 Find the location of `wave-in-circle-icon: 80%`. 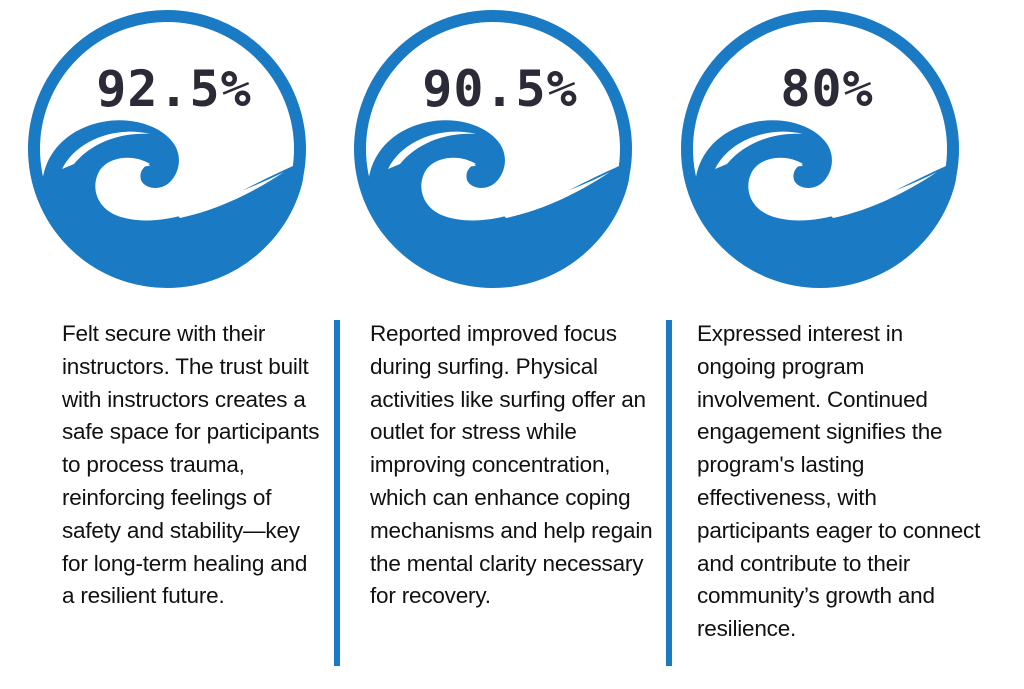

wave-in-circle-icon: 80% is located at coordinates (820, 149).